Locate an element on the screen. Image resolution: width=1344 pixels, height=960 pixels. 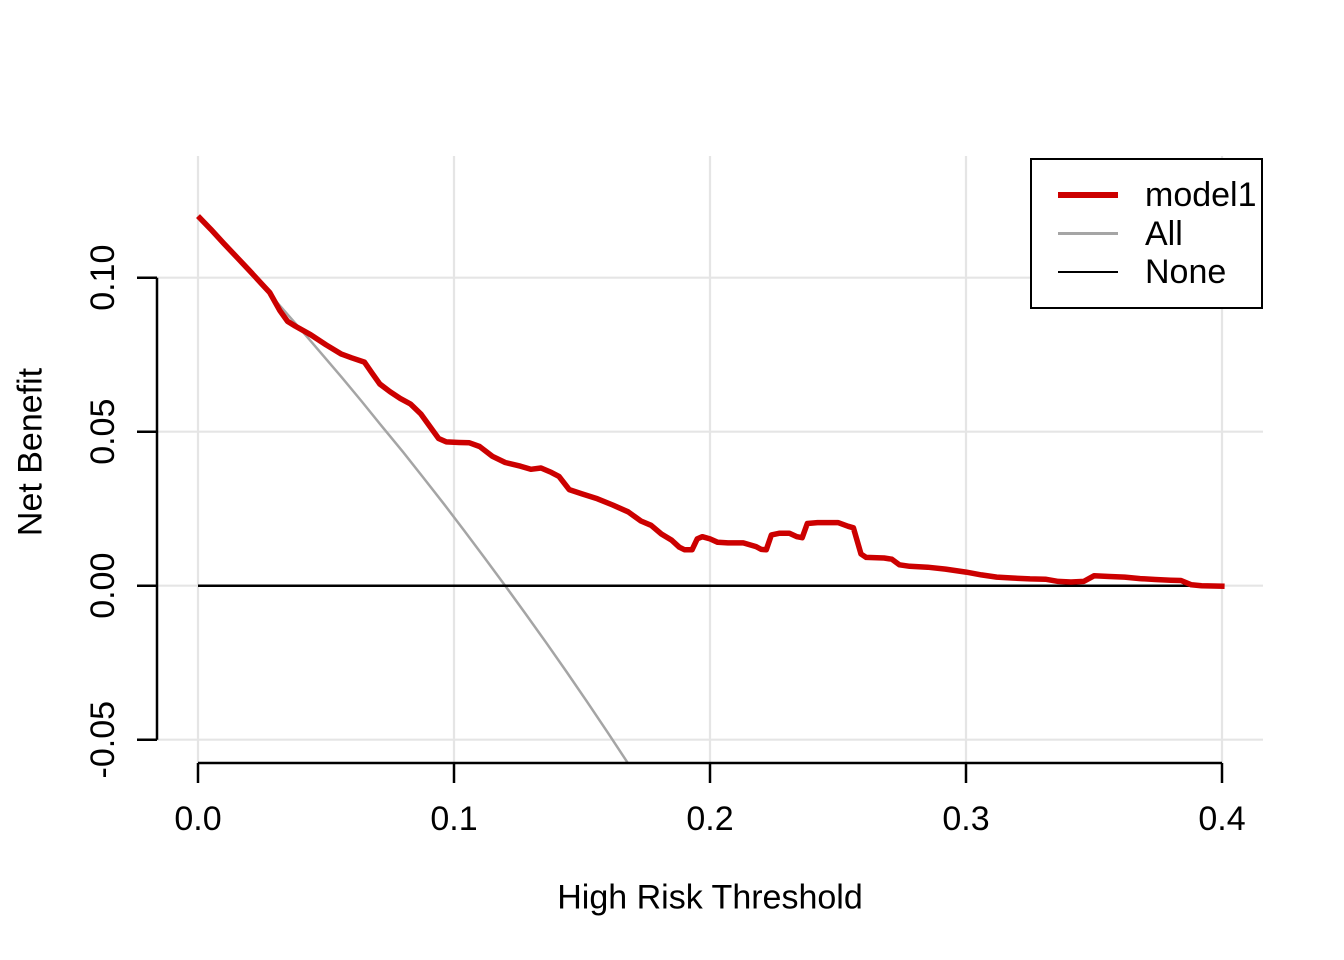
x-tick-label: 0.4 is located at coordinates (1221, 819).